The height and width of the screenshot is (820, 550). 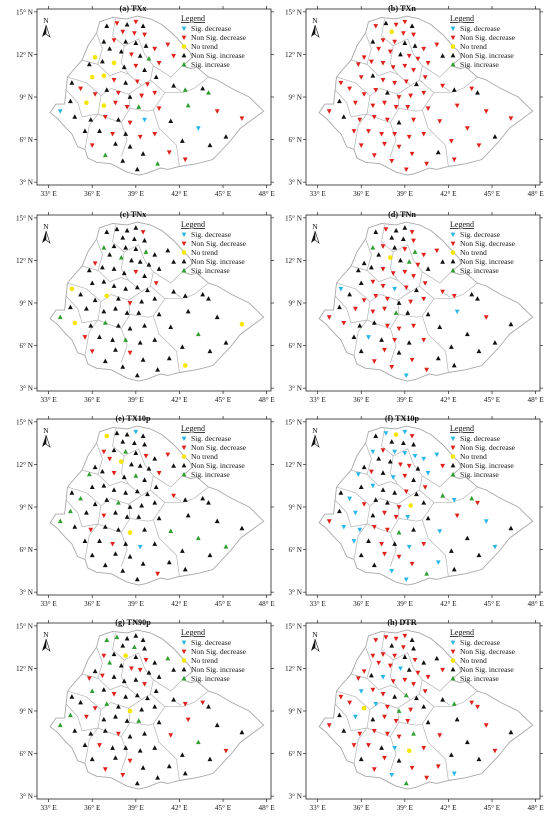 I want to click on y-tick-label: 3° N, so click(x=27, y=797).